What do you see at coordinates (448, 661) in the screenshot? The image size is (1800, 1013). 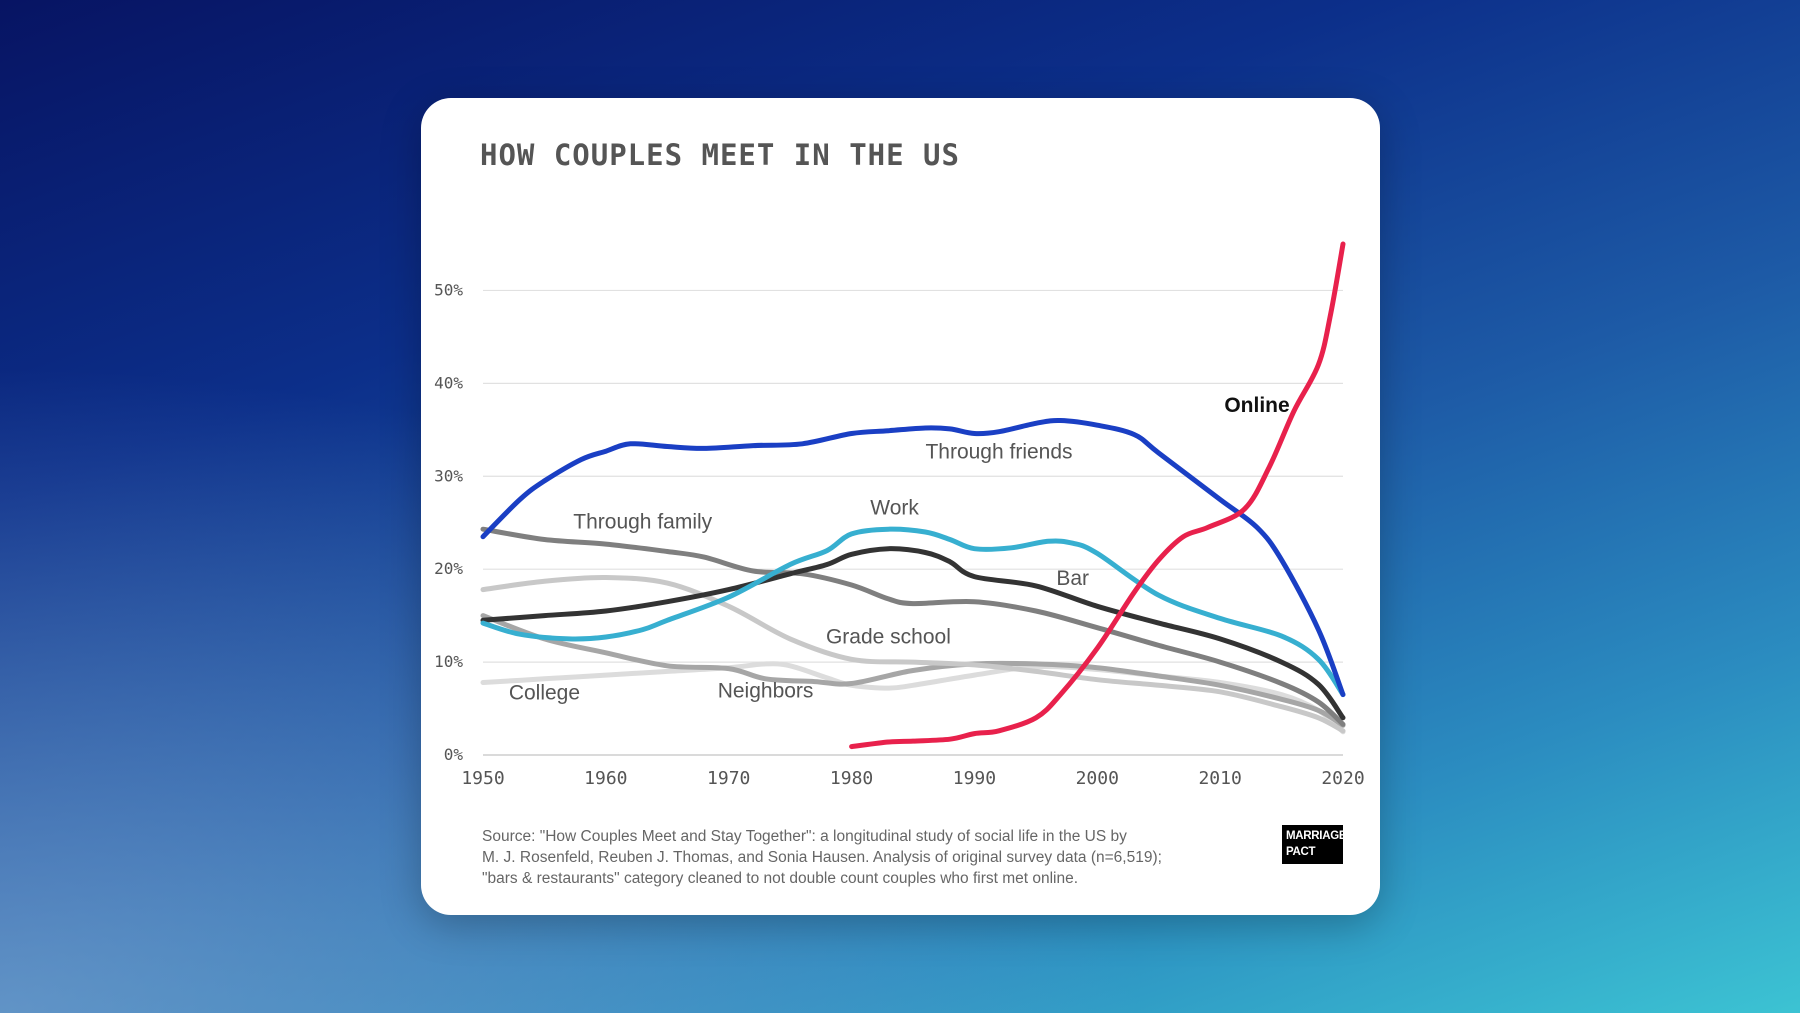 I see `y-tick-label: 10%` at bounding box center [448, 661].